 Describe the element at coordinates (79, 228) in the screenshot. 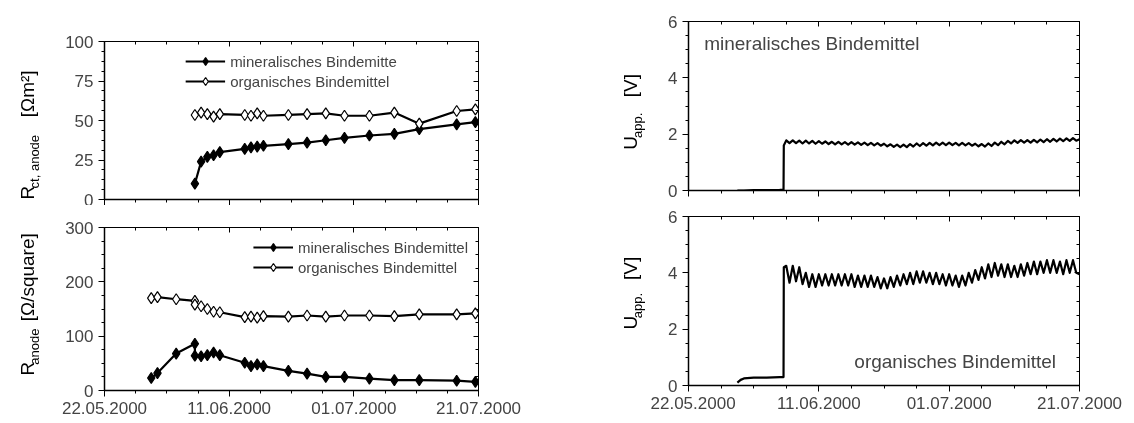

I see `y-tick-label: 300` at that location.